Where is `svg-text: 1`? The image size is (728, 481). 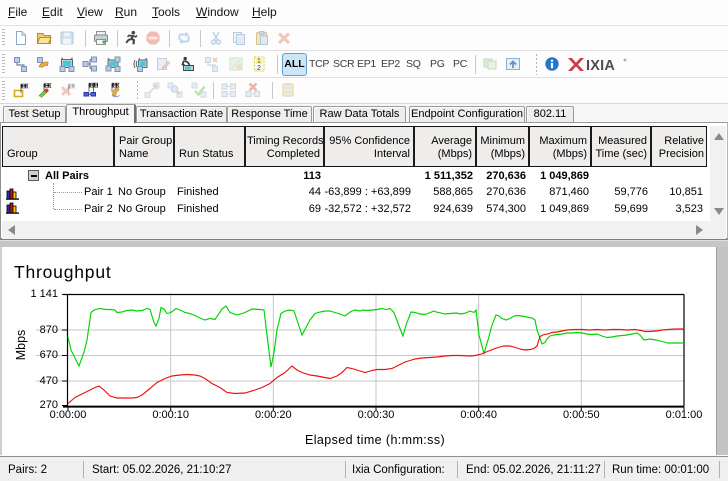 svg-text: 1 is located at coordinates (259, 61).